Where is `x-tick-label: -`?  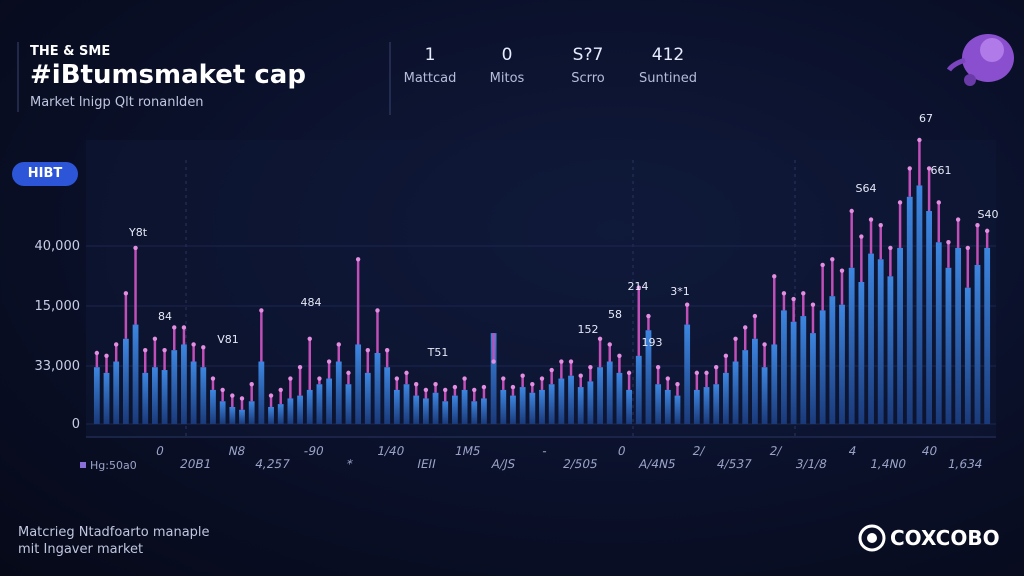 x-tick-label: - is located at coordinates (544, 451).